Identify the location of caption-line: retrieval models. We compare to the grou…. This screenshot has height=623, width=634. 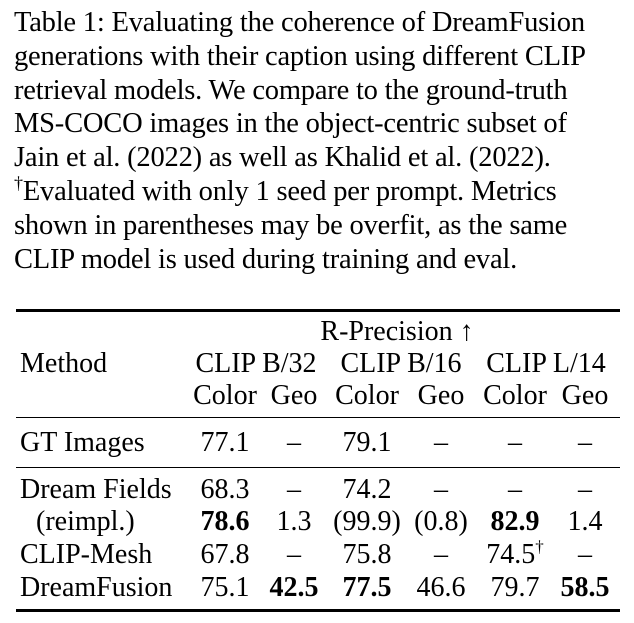
(291, 90).